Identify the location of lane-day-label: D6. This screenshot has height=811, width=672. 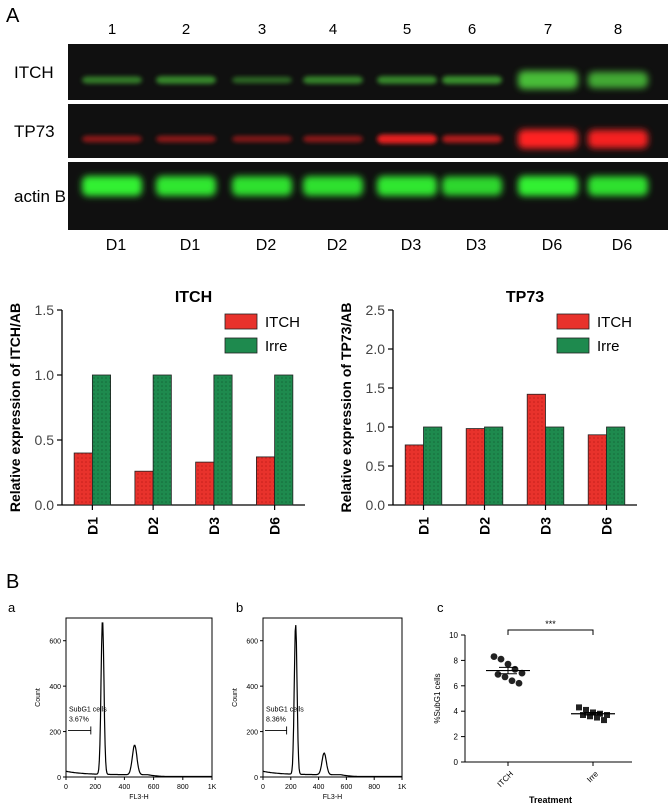
(552, 245).